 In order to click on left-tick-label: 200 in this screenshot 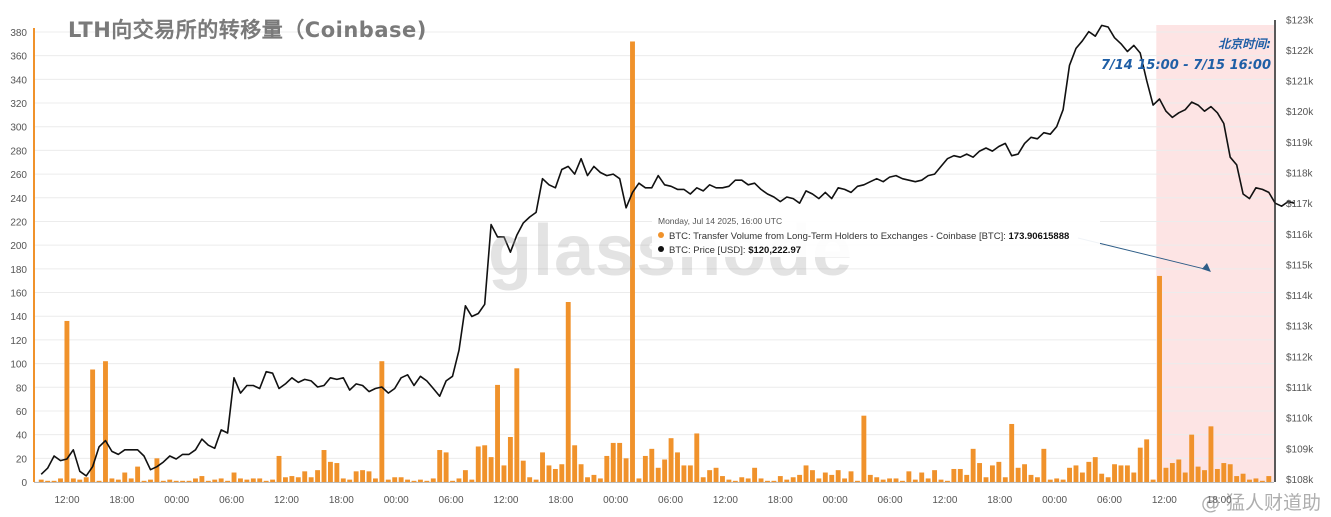, I will do `click(18, 246)`.